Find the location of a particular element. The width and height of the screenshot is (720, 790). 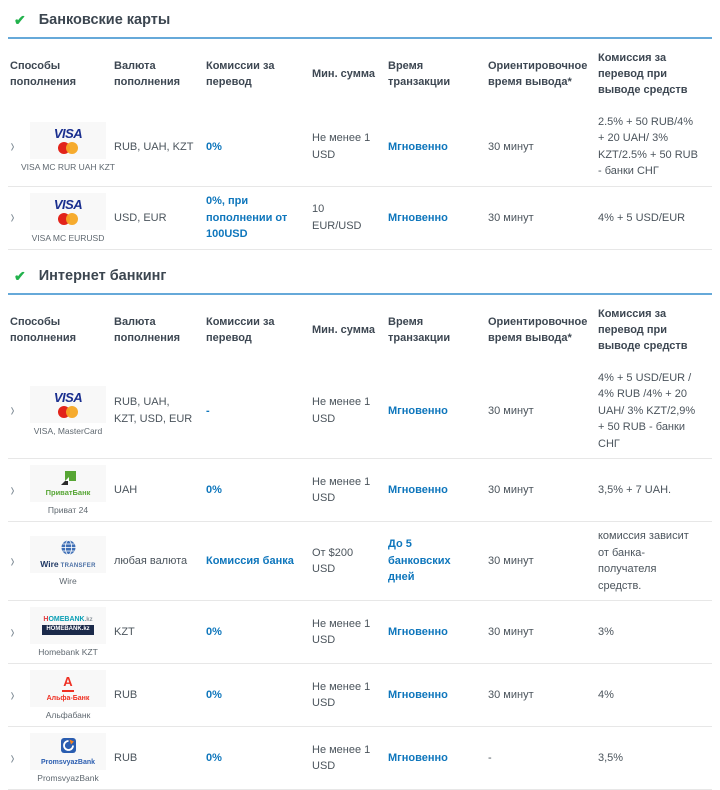

method-label: Homebank KZT is located at coordinates (68, 652).